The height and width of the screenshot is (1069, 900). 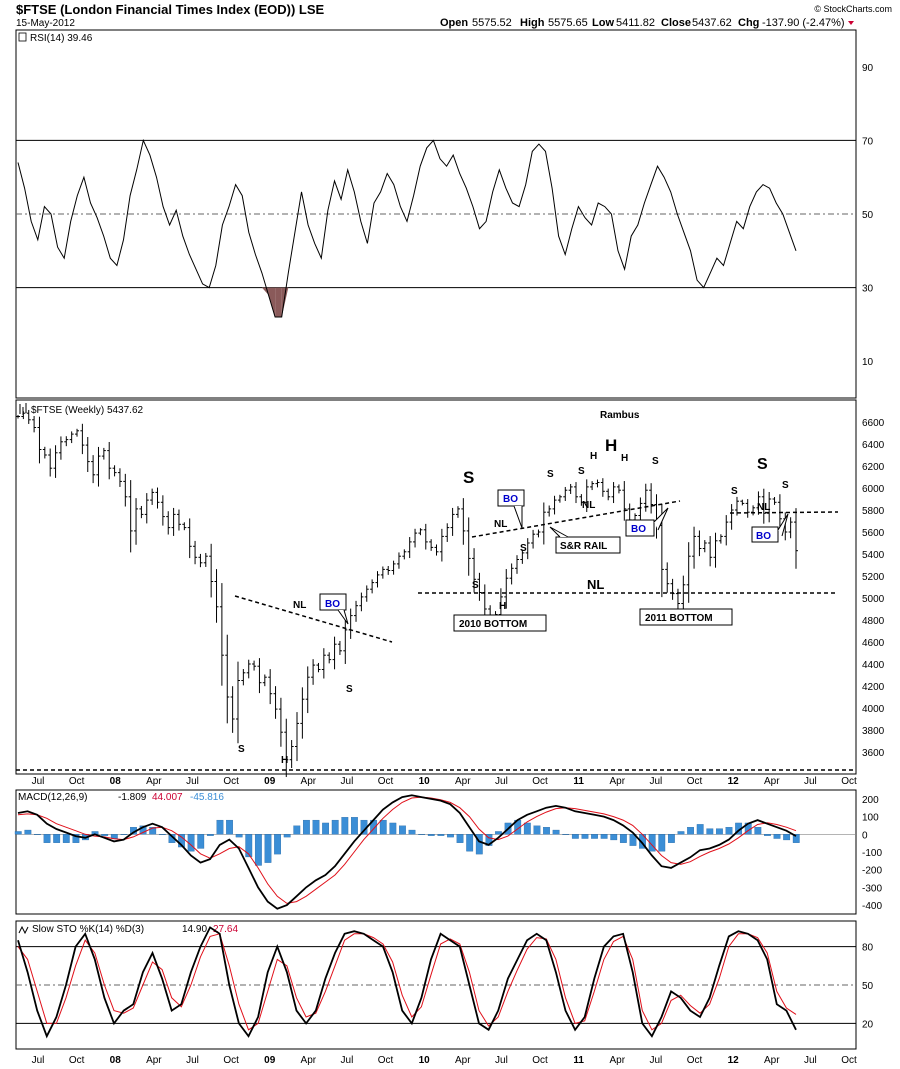 What do you see at coordinates (873, 555) in the screenshot?
I see `price-tick-label: 5400` at bounding box center [873, 555].